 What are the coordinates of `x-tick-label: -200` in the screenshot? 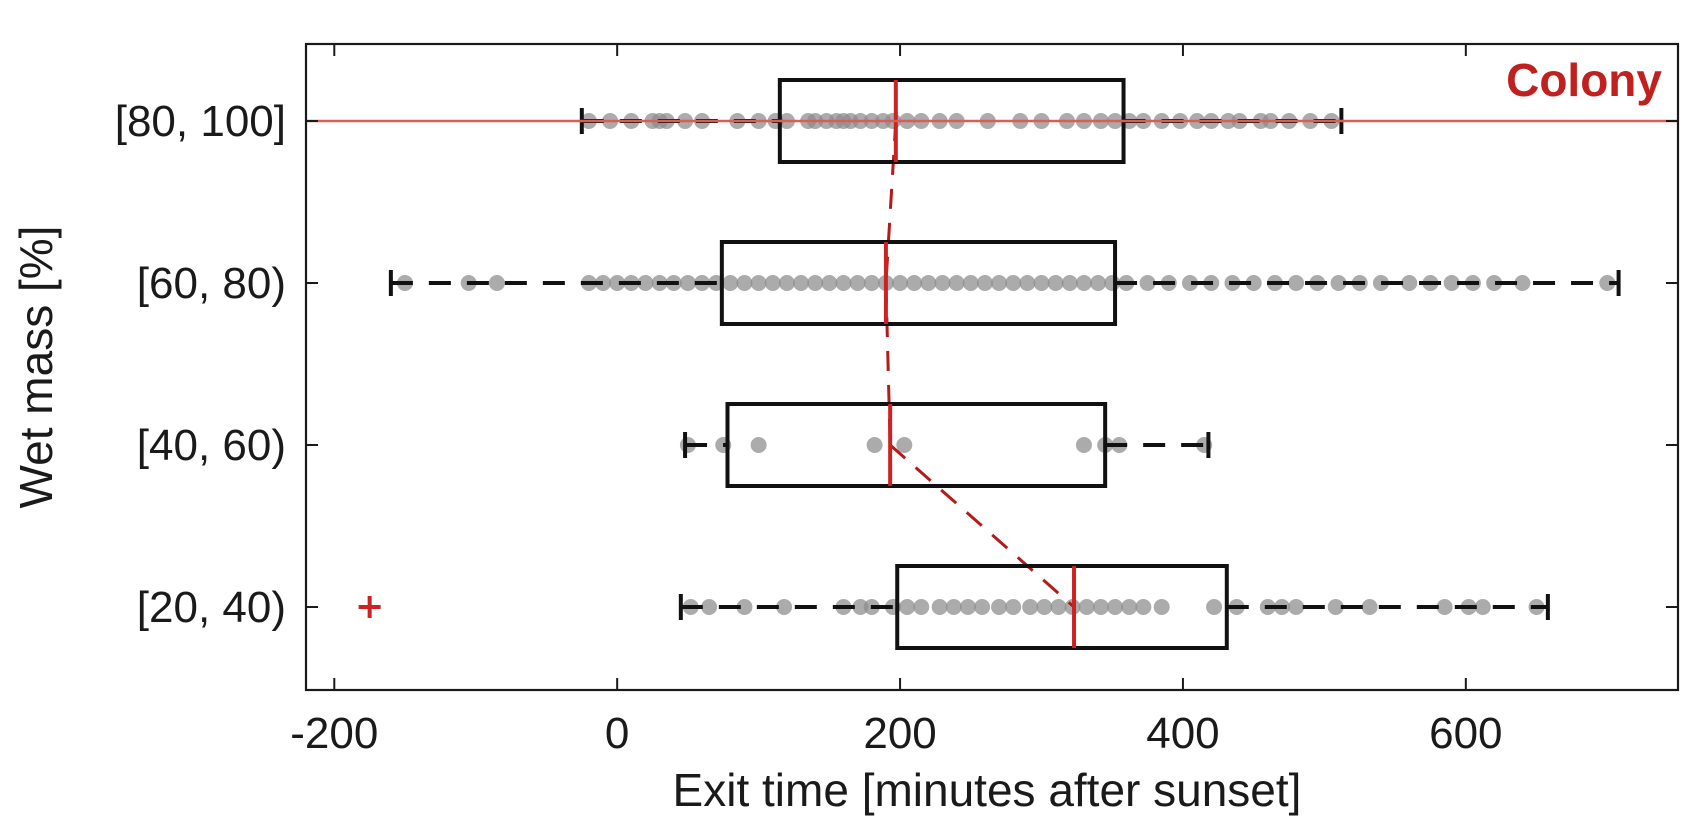 It's located at (334, 733).